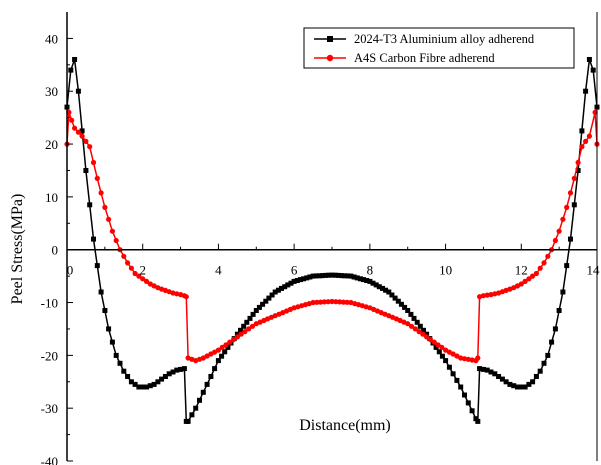  What do you see at coordinates (51, 38) in the screenshot?
I see `y-tick-label: 40` at bounding box center [51, 38].